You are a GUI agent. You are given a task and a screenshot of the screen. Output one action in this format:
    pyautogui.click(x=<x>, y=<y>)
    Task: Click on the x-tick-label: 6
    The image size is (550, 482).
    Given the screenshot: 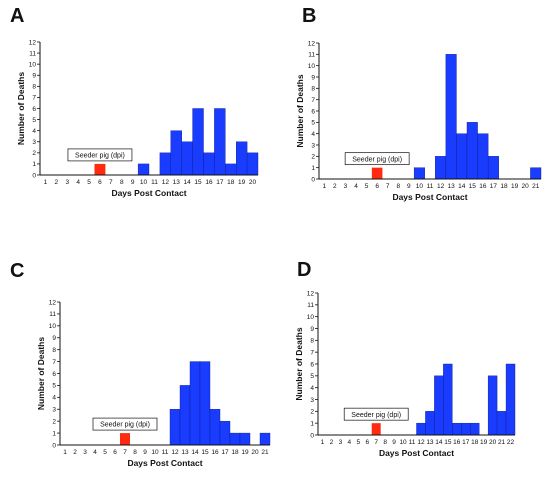 What is the action you would take?
    pyautogui.click(x=367, y=442)
    